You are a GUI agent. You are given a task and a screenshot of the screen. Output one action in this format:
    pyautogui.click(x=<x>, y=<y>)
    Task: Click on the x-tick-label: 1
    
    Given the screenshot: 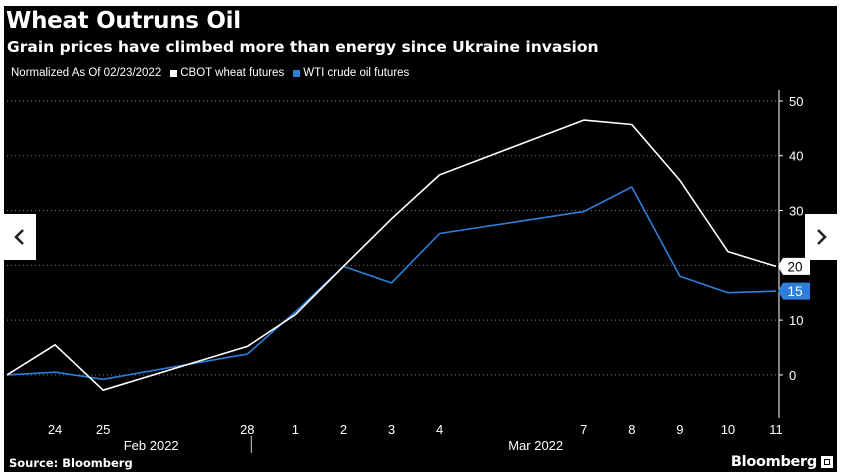 What is the action you would take?
    pyautogui.click(x=295, y=429)
    